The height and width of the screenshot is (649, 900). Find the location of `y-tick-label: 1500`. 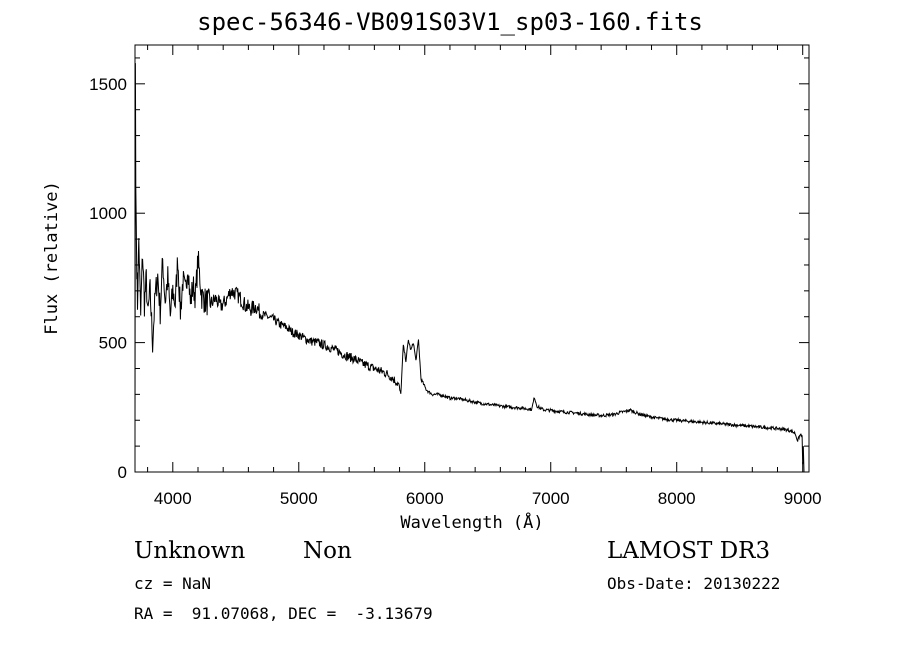

y-tick-label: 1500 is located at coordinates (108, 84).